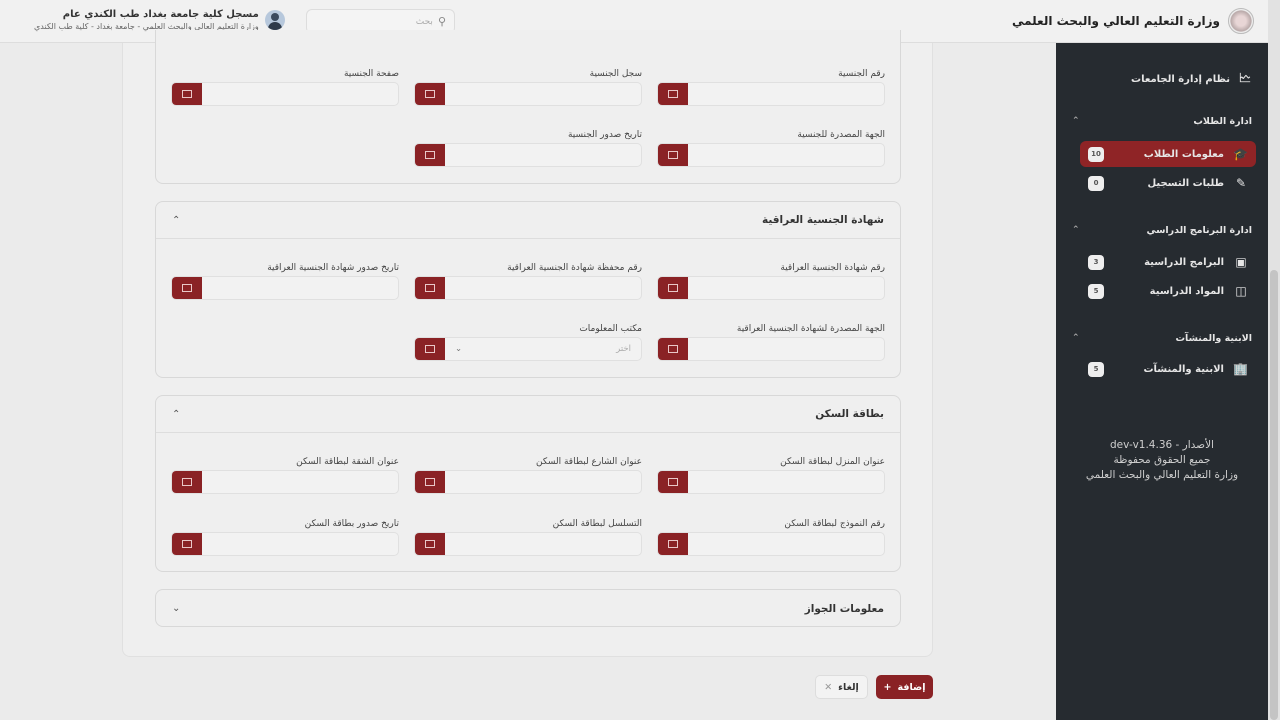  I want to click on field-label: عنوان الشارع لبطاقة السكن, so click(589, 462).